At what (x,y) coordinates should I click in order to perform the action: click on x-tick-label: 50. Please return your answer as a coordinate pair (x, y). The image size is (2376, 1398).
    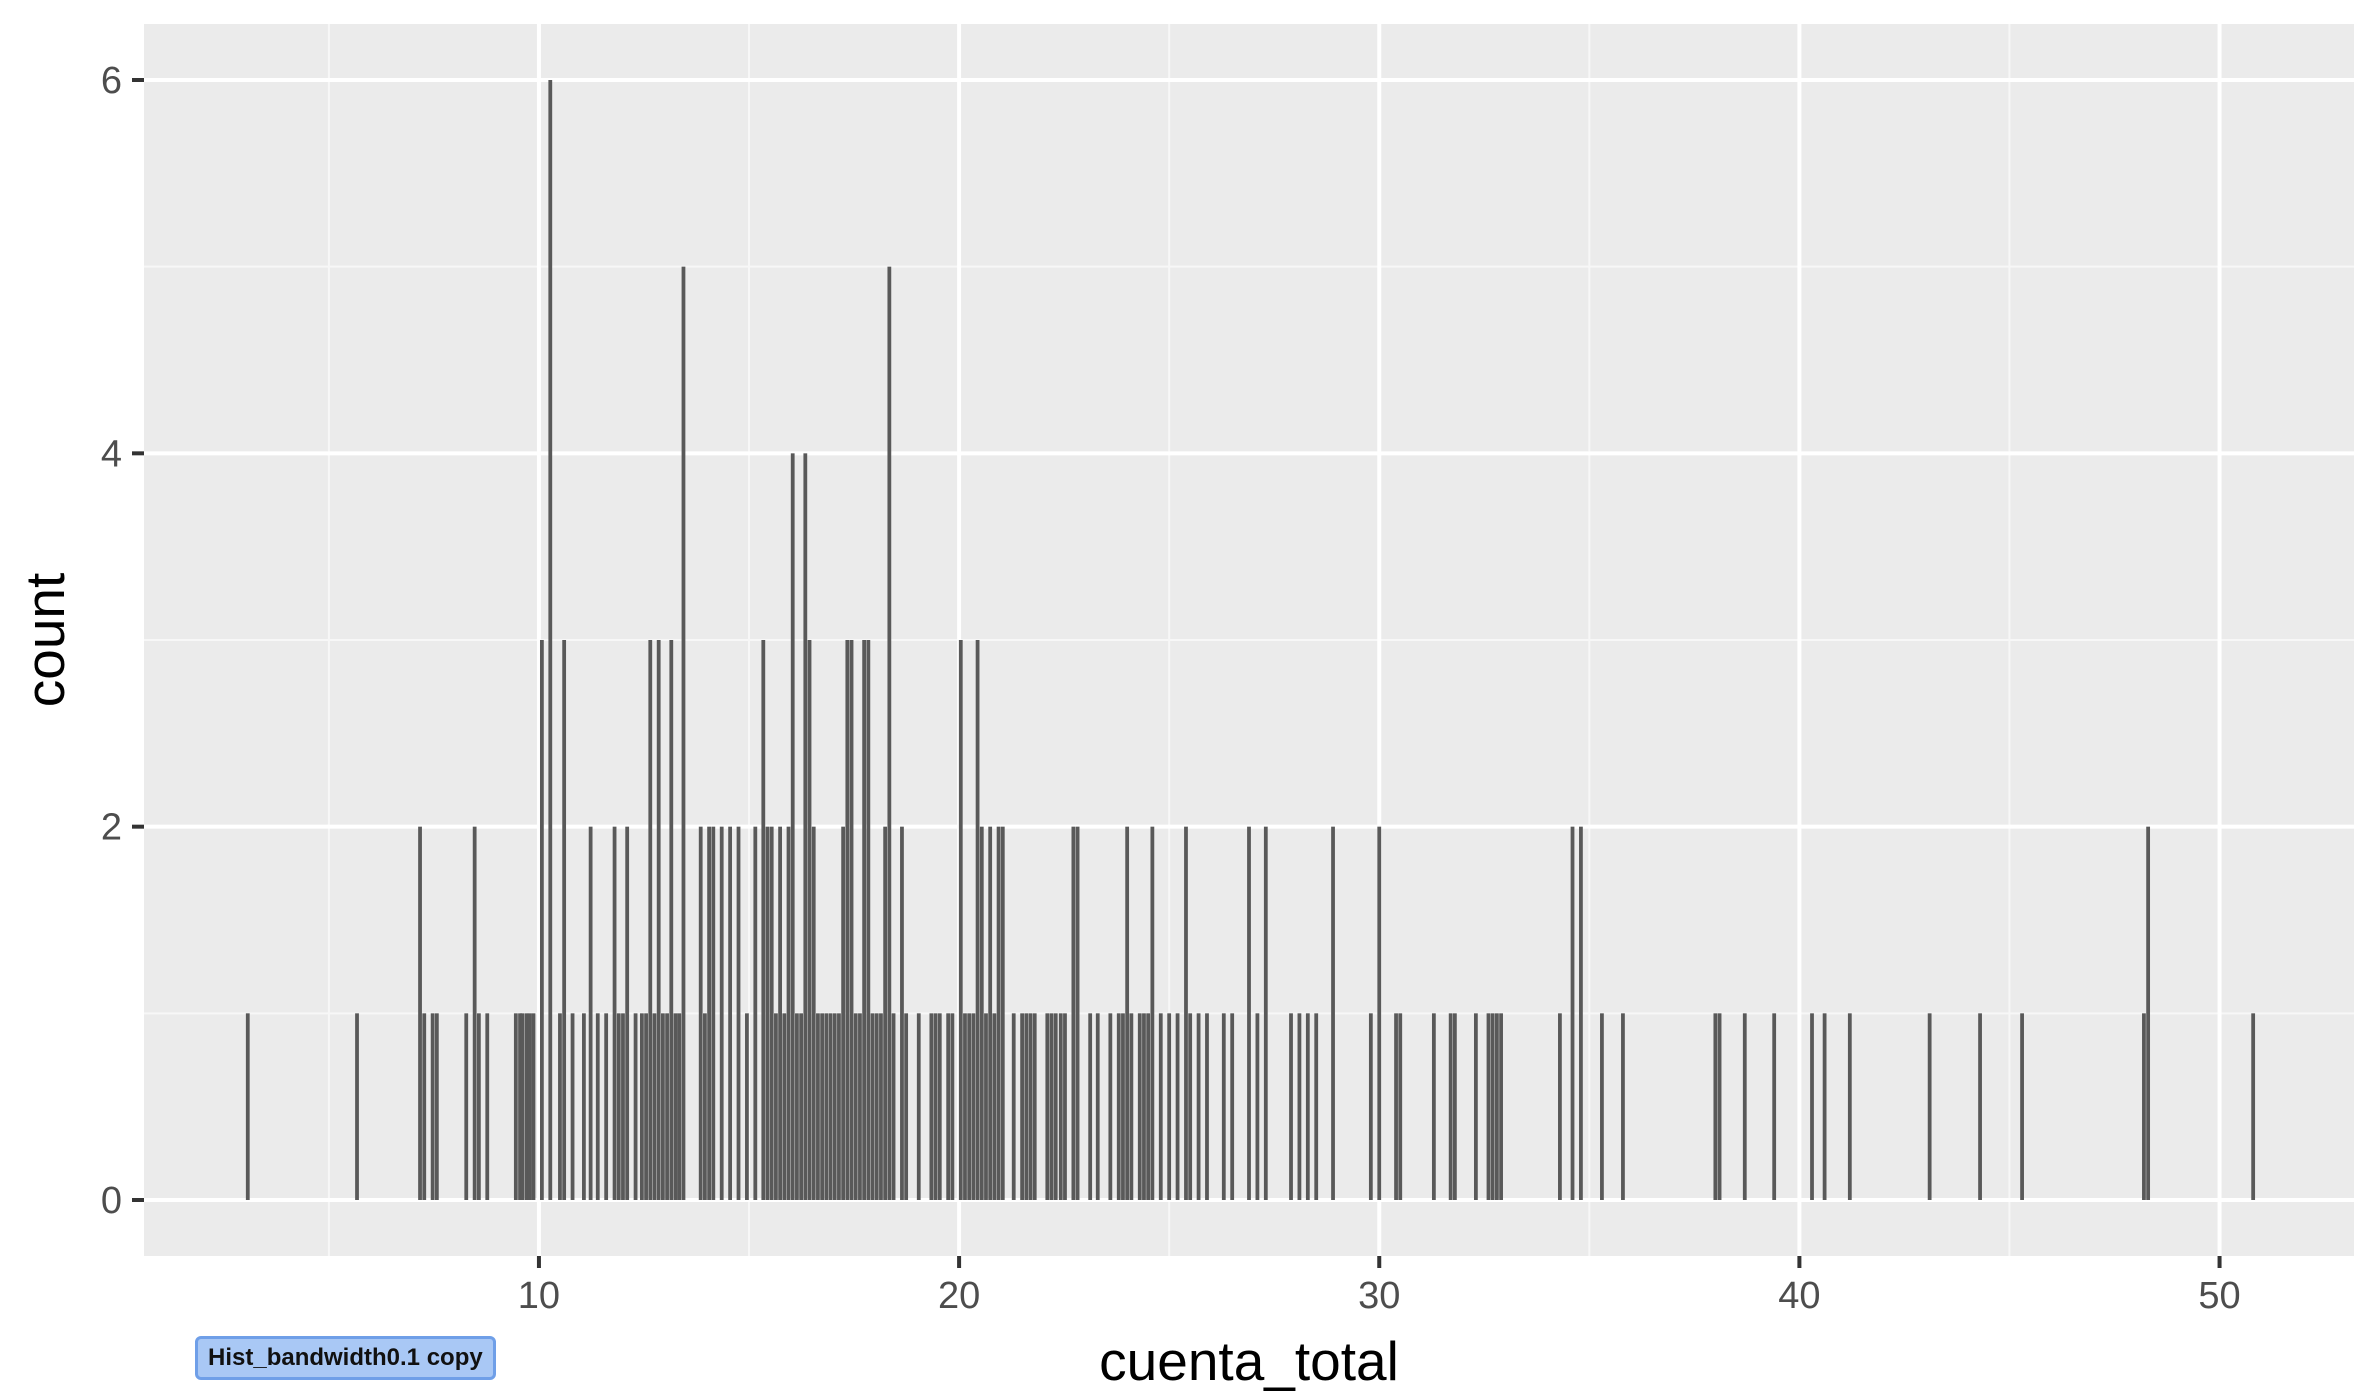
    Looking at the image, I should click on (2219, 1296).